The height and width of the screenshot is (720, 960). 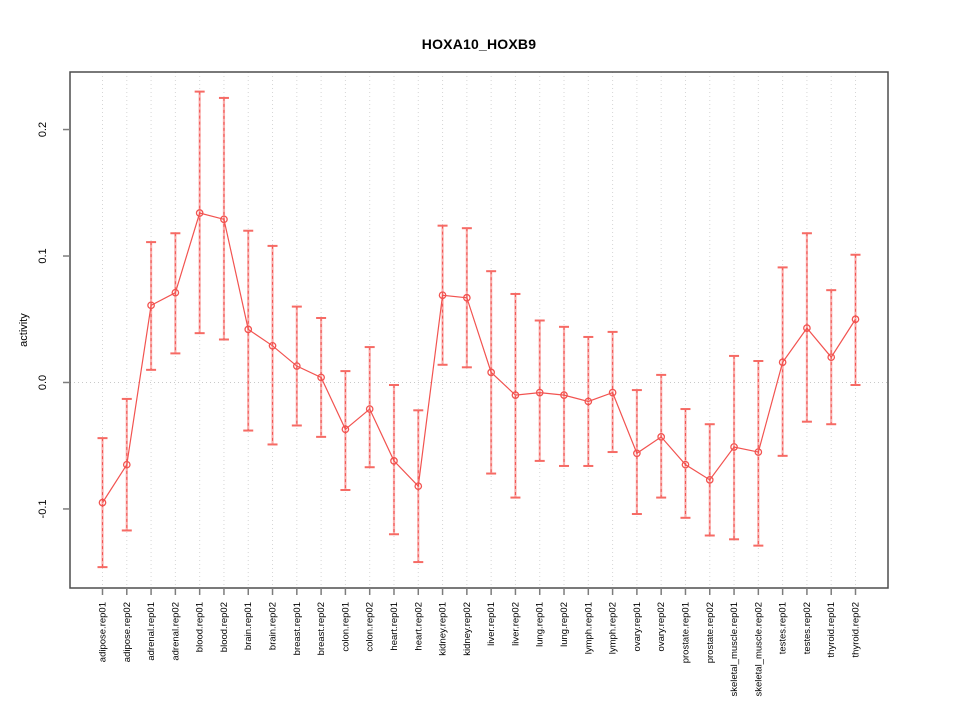 What do you see at coordinates (540, 624) in the screenshot?
I see `x-tick-label: lung.rep01` at bounding box center [540, 624].